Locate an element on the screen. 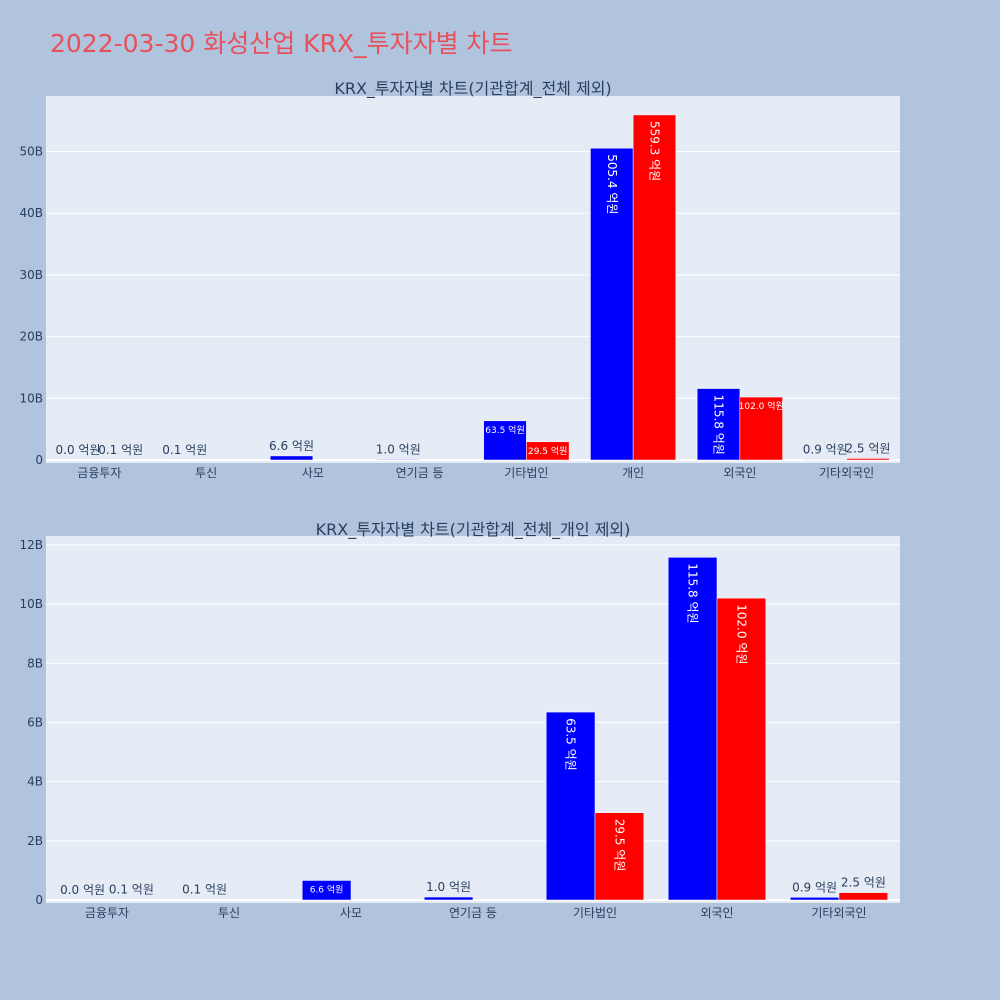 This screenshot has width=1000, height=1000. chart-title: KRX_투자자별 차트(기관합계_전체 제외) is located at coordinates (472, 89).